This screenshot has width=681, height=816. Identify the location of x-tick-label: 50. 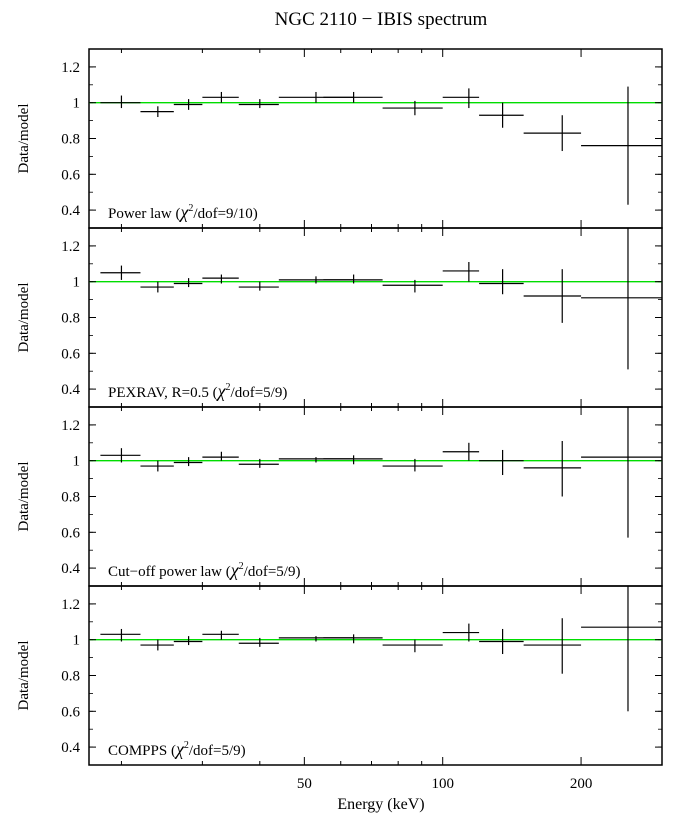
(304, 784).